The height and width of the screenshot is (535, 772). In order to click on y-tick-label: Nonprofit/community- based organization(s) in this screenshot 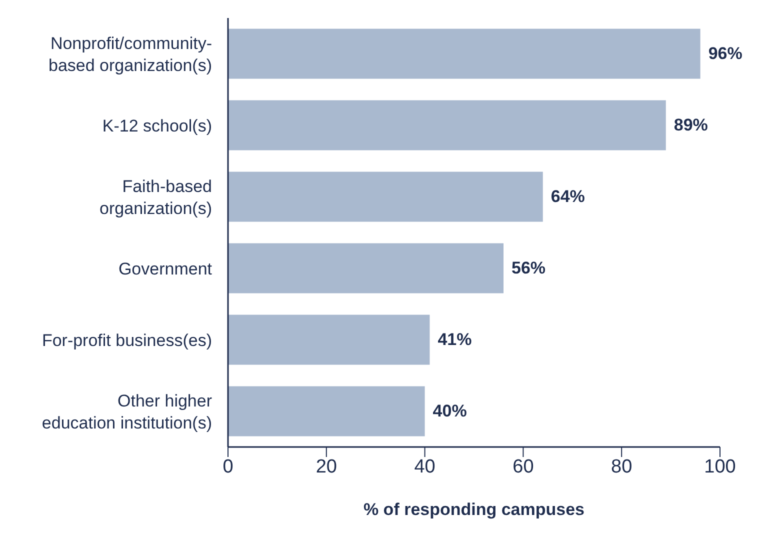, I will do `click(130, 53)`.